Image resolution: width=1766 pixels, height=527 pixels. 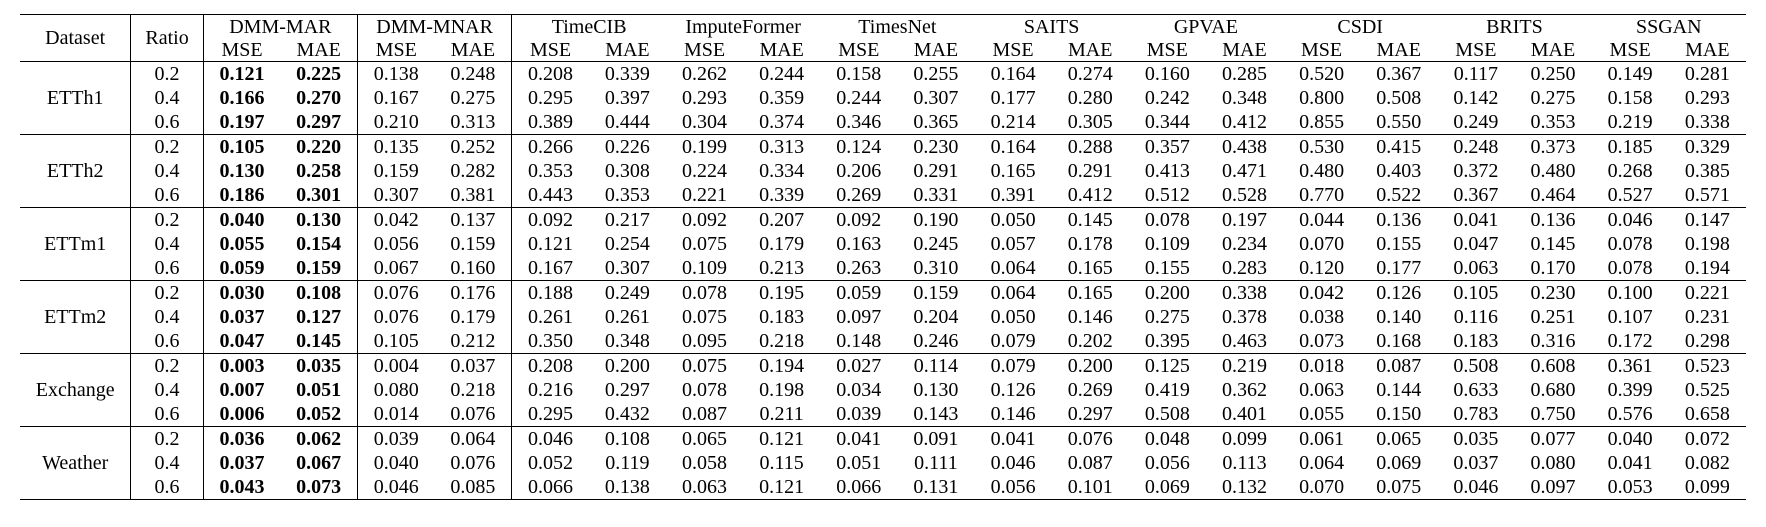 What do you see at coordinates (782, 171) in the screenshot?
I see `mae-cell: 0.334` at bounding box center [782, 171].